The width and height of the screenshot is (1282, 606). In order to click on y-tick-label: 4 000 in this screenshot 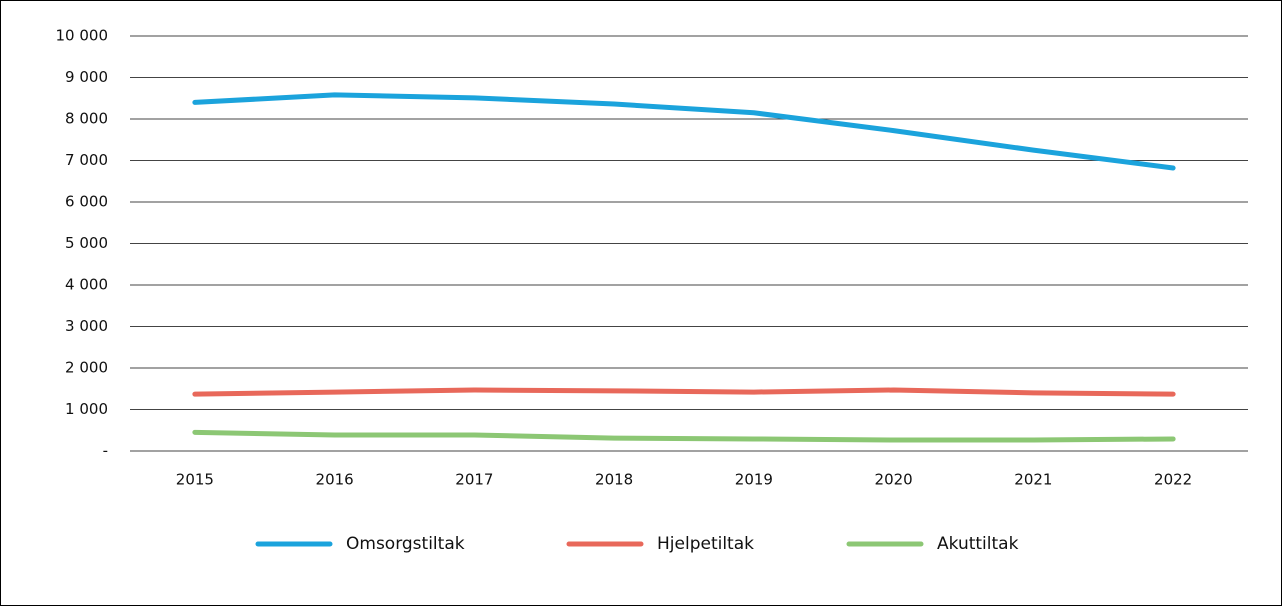, I will do `click(86, 285)`.